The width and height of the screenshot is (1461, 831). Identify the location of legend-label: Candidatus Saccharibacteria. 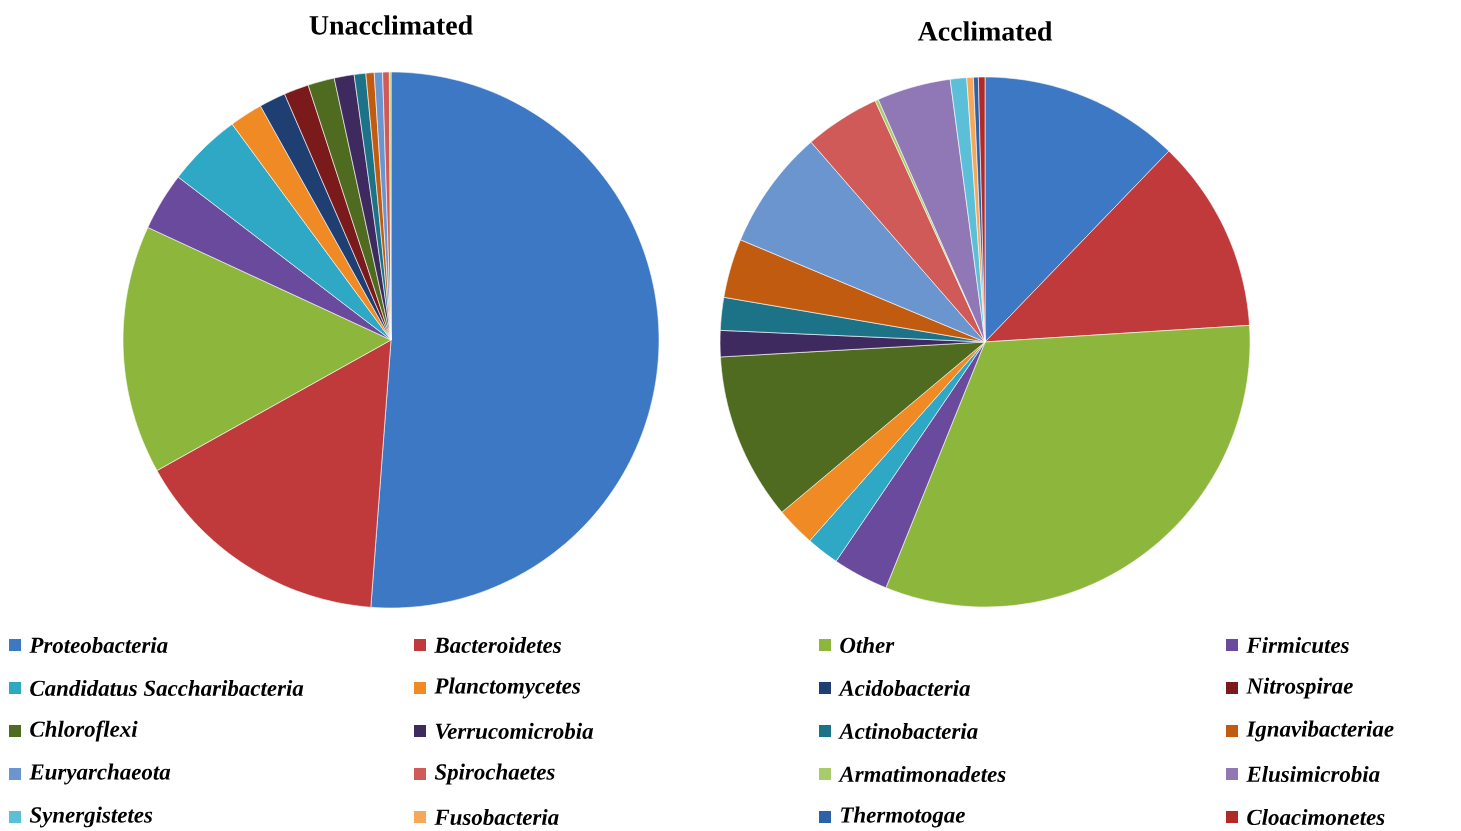
(167, 688).